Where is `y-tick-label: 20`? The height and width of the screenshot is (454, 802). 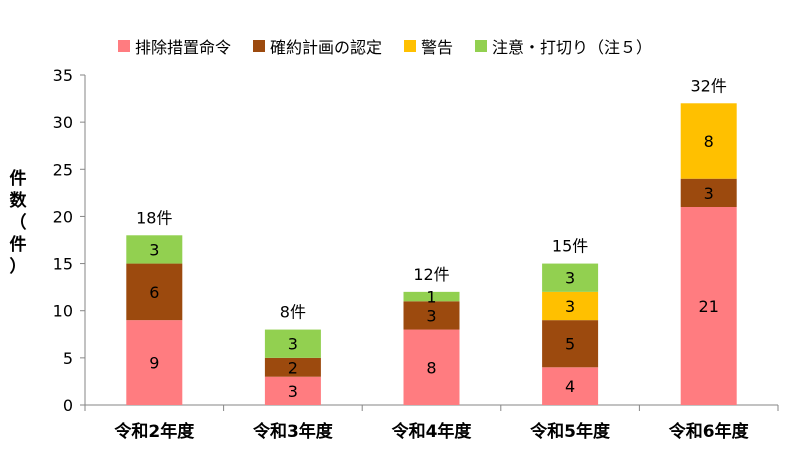
y-tick-label: 20 is located at coordinates (63, 216).